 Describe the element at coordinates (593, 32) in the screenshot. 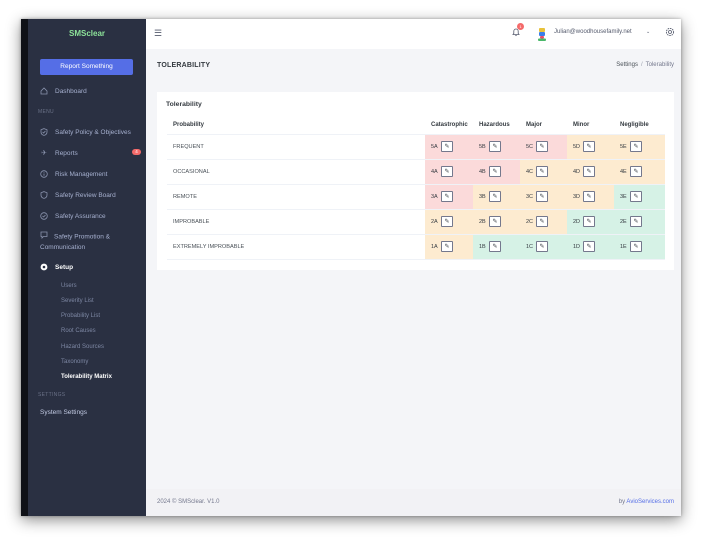

I see `user-email: Julian@woodhousefamily.net` at that location.